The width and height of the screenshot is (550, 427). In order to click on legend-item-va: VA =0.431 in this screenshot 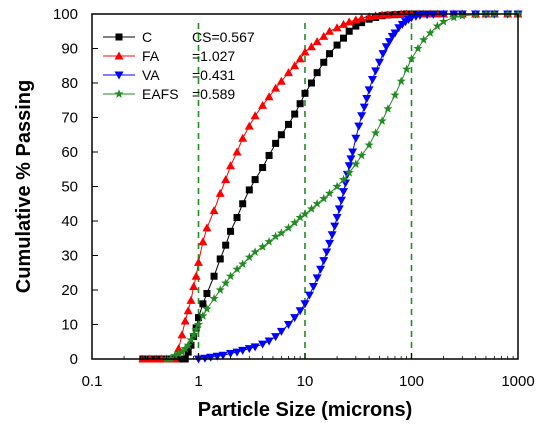, I will do `click(169, 75)`.